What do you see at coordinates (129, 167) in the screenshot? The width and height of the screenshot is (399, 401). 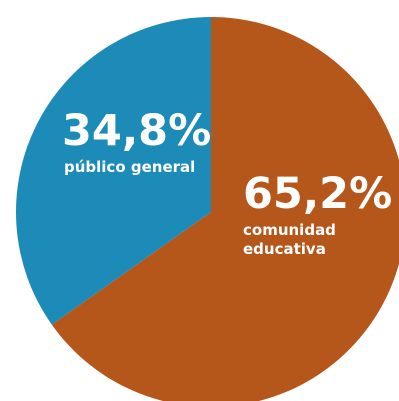 I see `slice-label-publico-general: público general` at bounding box center [129, 167].